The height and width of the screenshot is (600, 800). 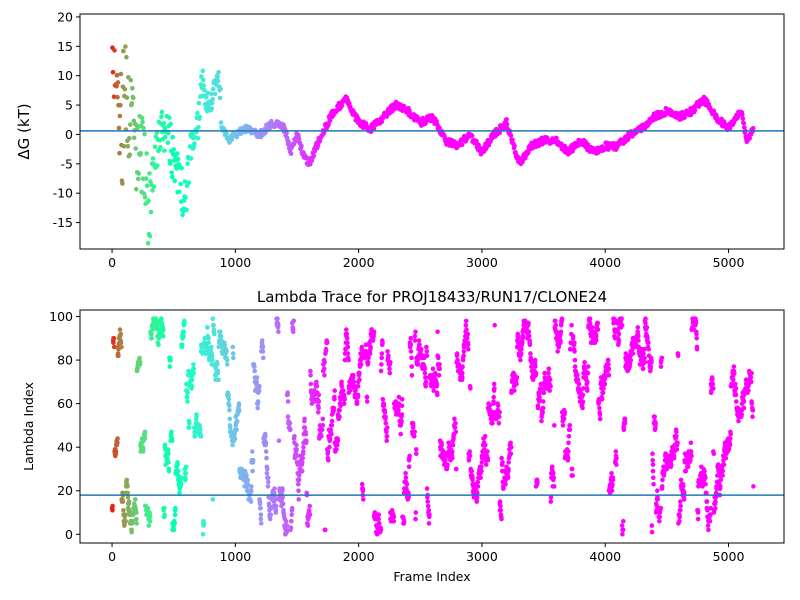 What do you see at coordinates (67, 163) in the screenshot?
I see `y-tick-label: -5` at bounding box center [67, 163].